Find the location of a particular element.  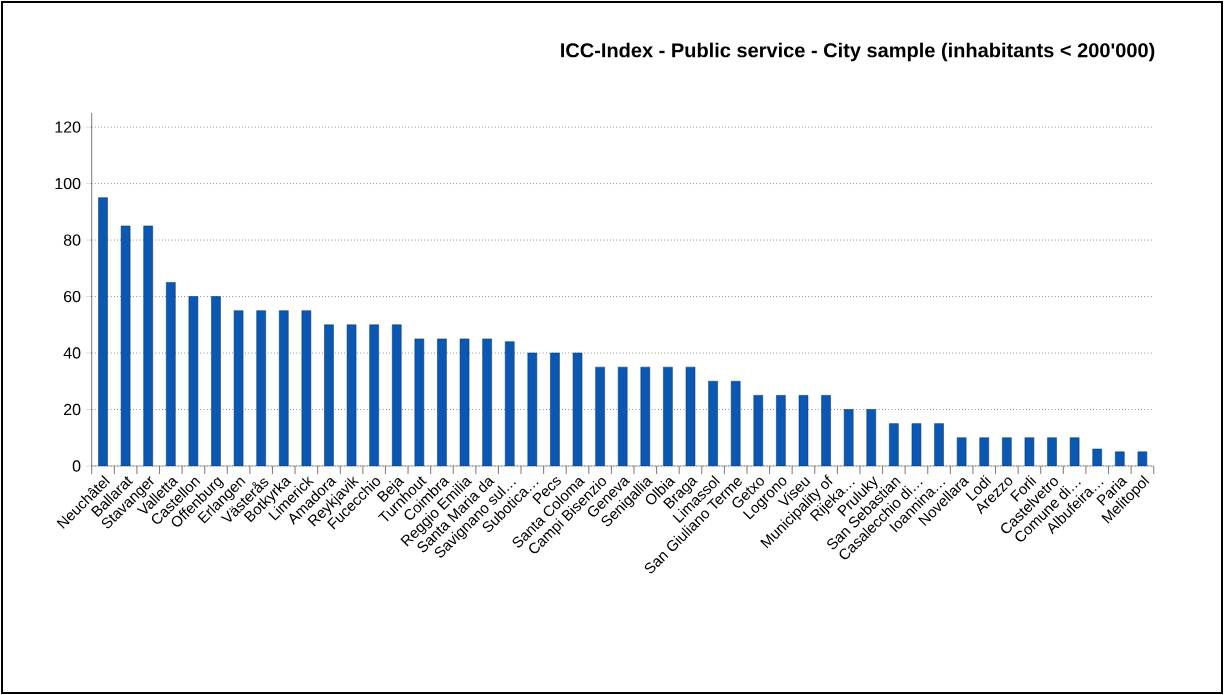

y-tick-label: 0 is located at coordinates (76, 466).